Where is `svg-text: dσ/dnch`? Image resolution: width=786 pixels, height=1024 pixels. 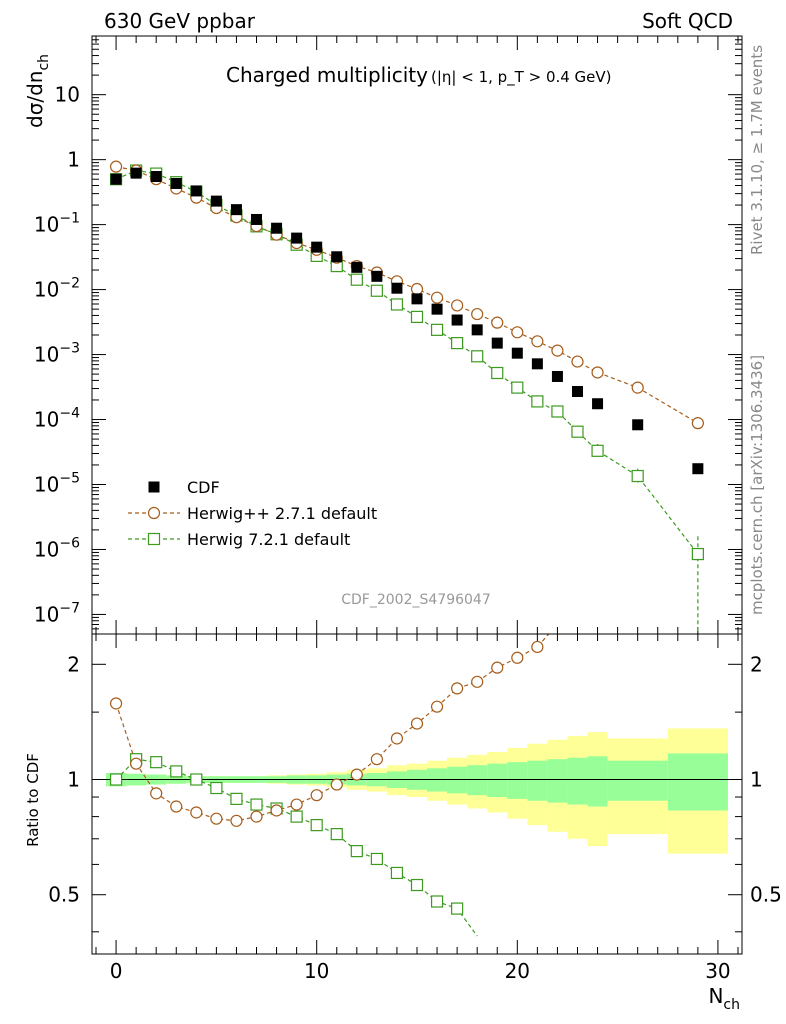 svg-text: dσ/dnch is located at coordinates (37, 91).